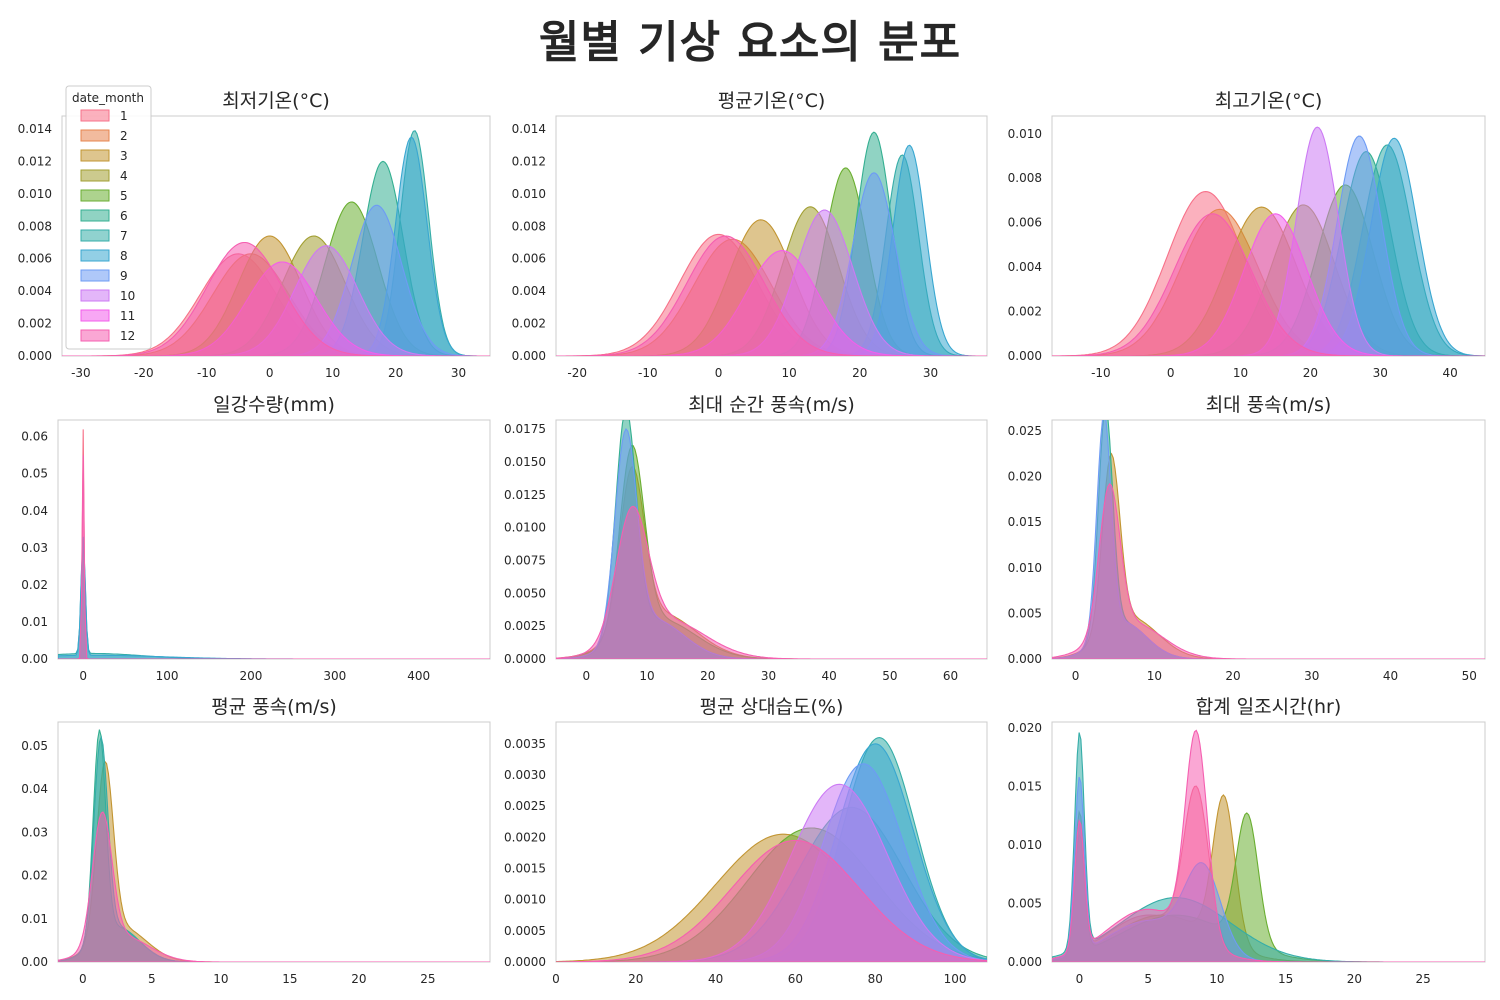  Describe the element at coordinates (525, 900) in the screenshot. I see `y-tick-label: 0.0010` at that location.